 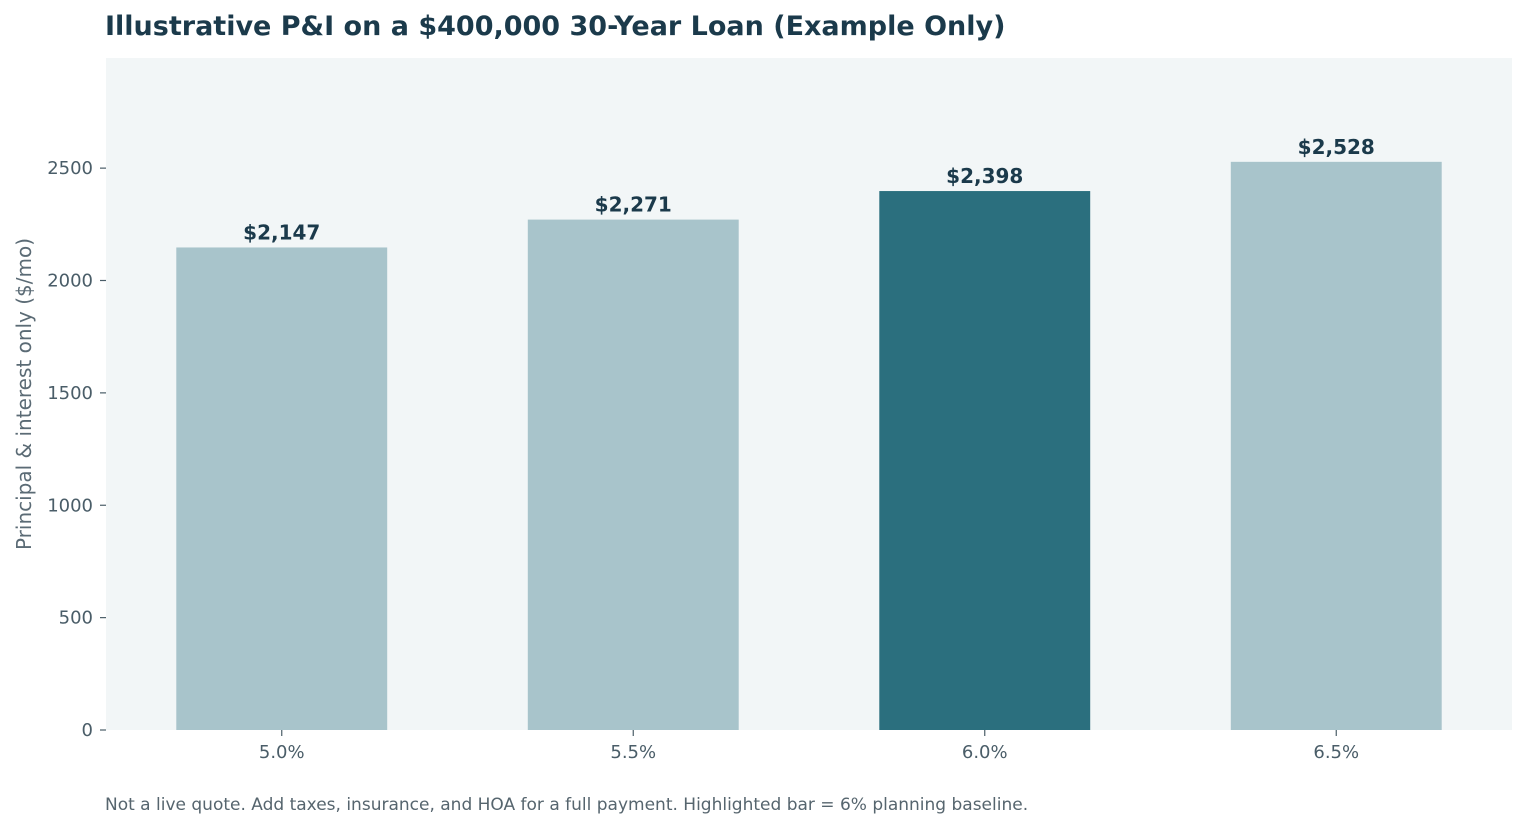 What do you see at coordinates (809, 190) in the screenshot?
I see `value-labels-layer: $2,147 $2,271 $2,398 $2,528` at bounding box center [809, 190].